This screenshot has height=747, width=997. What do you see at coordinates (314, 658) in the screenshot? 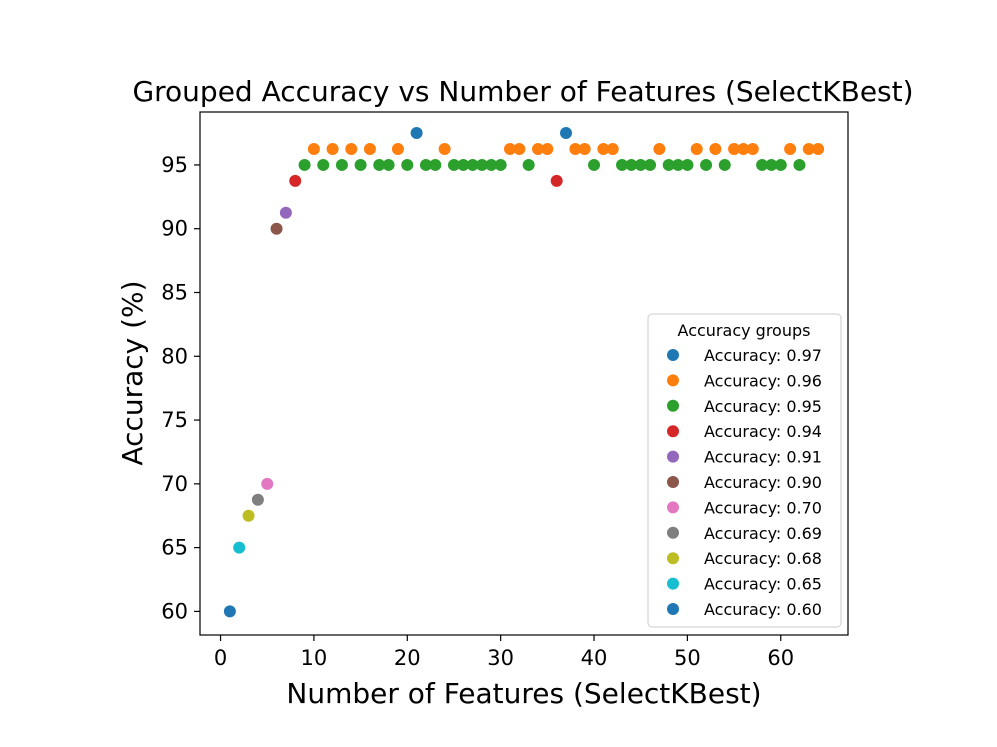
I see `x-tick-label-1: 10` at bounding box center [314, 658].